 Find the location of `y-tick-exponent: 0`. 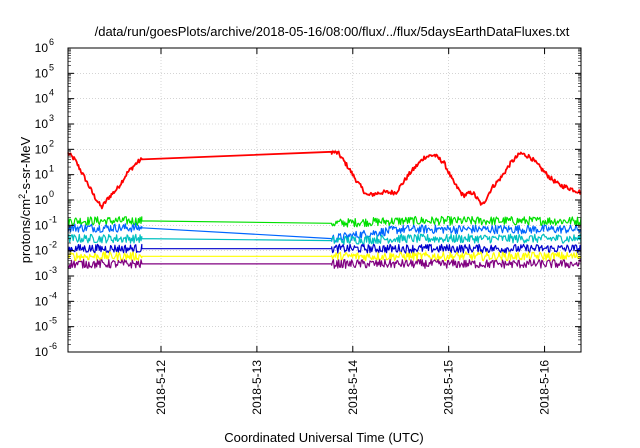

y-tick-exponent: 0 is located at coordinates (51, 194).